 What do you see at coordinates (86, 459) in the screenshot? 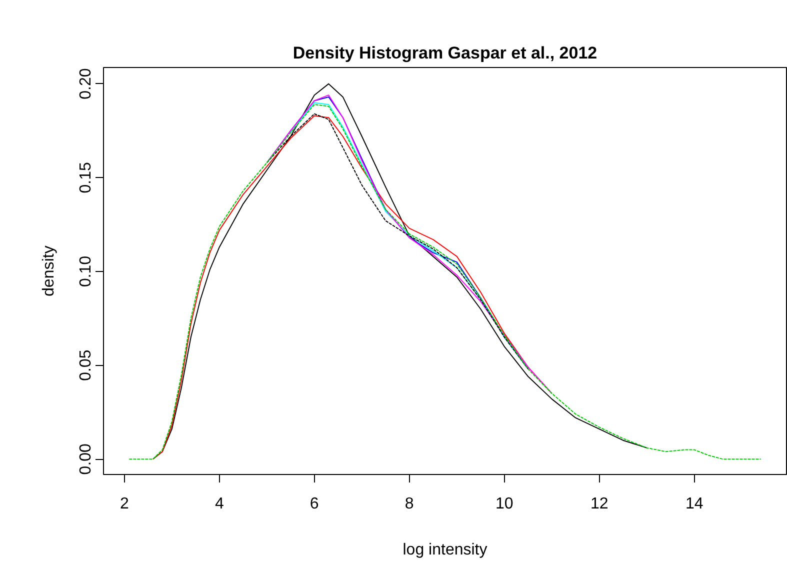
I see `y-tick-label: 0.00` at bounding box center [86, 459].